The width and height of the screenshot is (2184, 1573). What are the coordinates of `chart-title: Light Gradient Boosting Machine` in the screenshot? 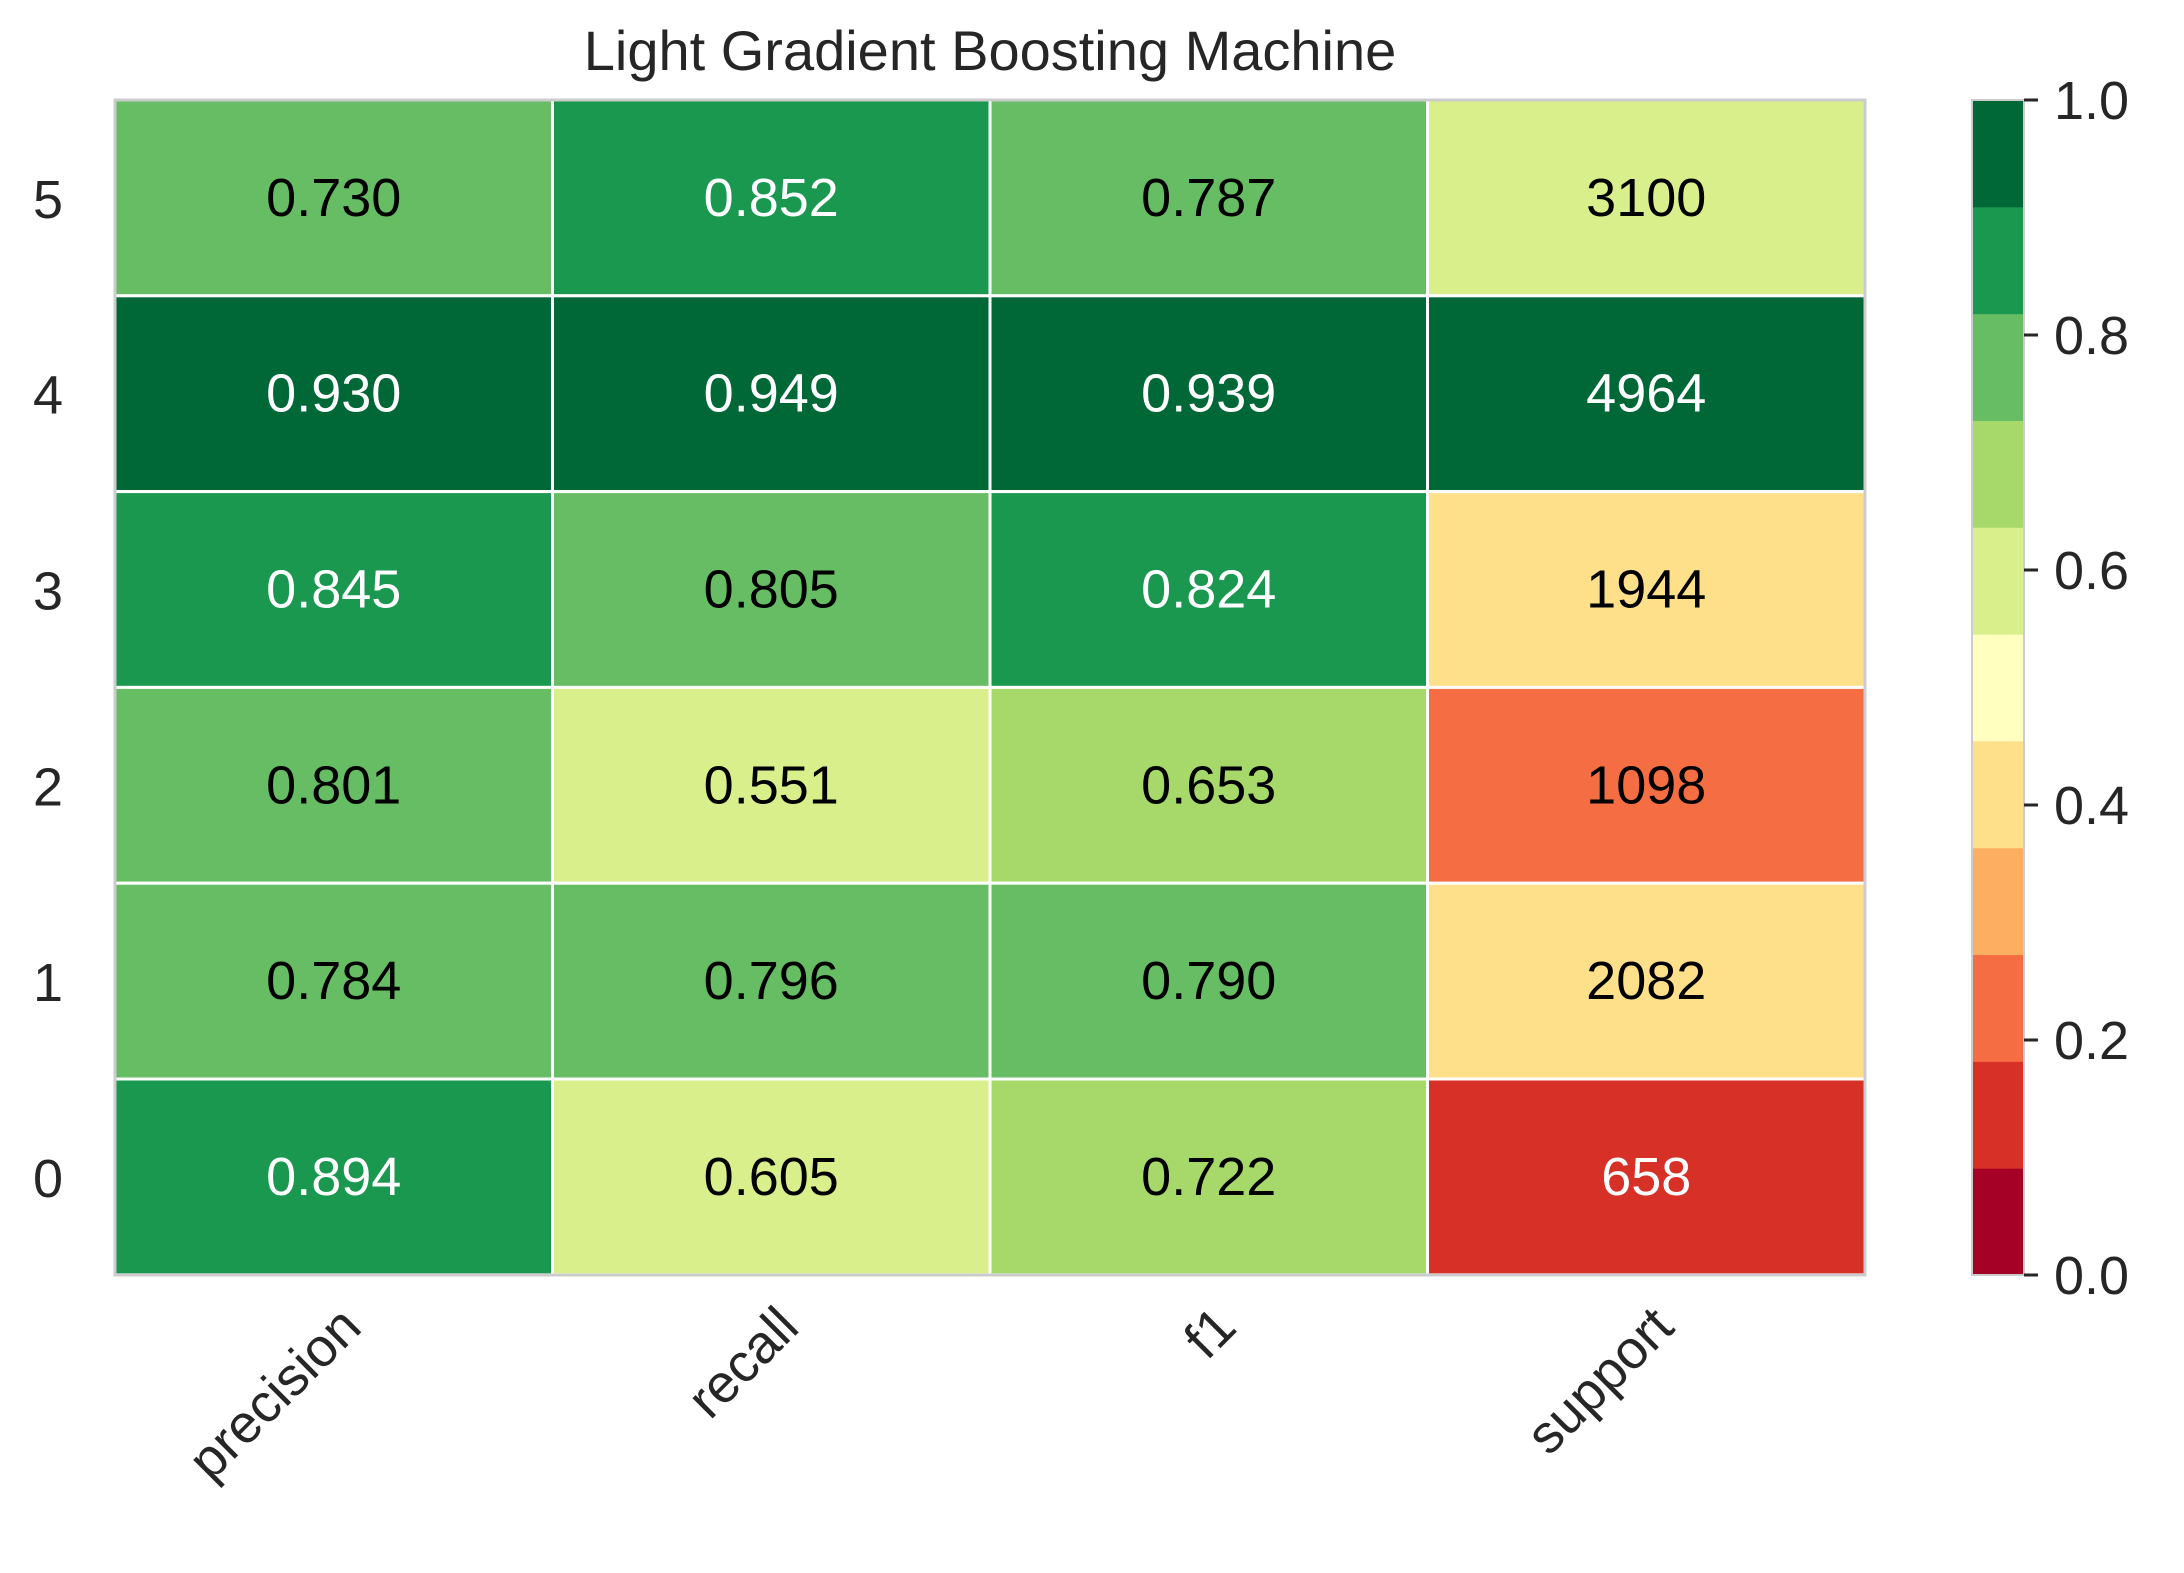 It's located at (990, 50).